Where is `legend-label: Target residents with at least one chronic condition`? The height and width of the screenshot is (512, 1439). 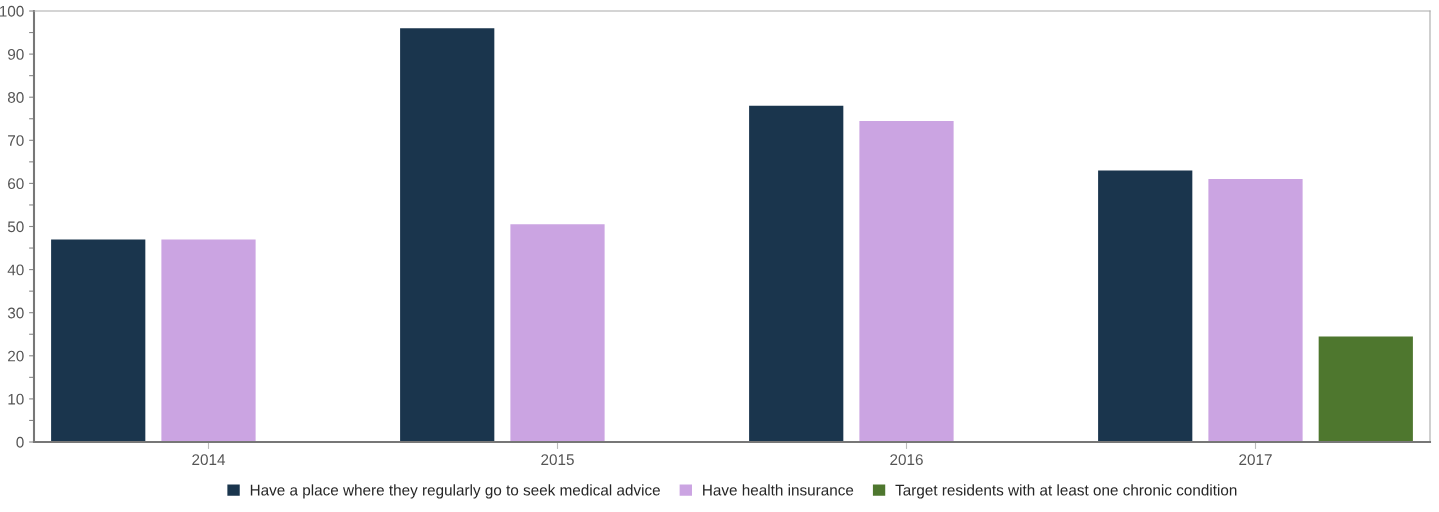 legend-label: Target residents with at least one chronic condition is located at coordinates (1066, 491).